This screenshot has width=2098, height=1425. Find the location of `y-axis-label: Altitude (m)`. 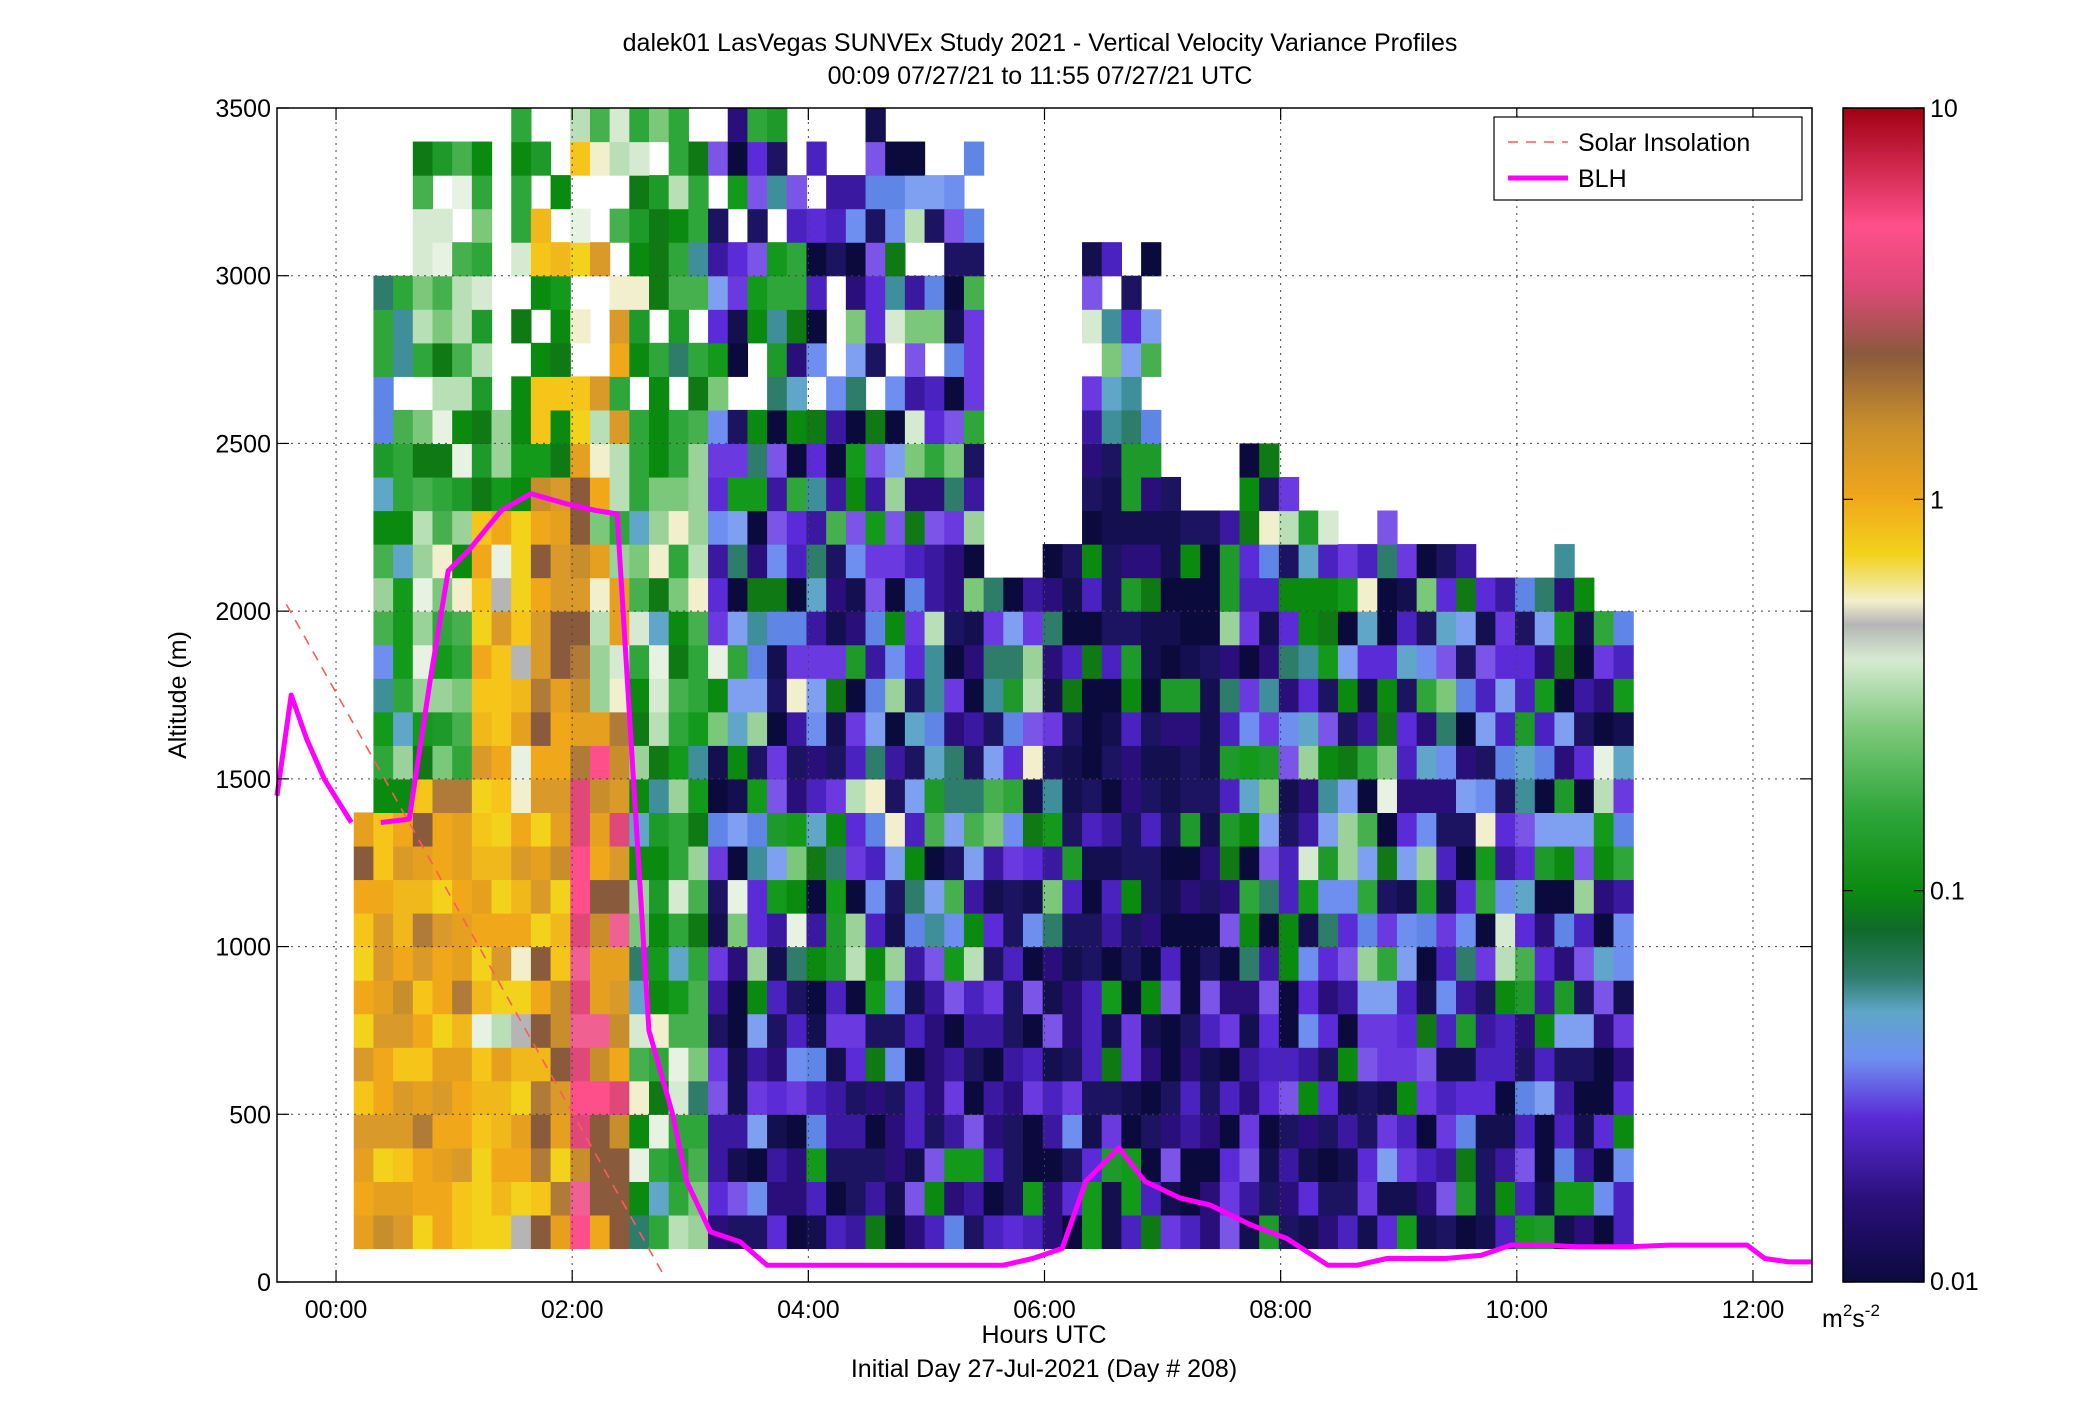

y-axis-label: Altitude (m) is located at coordinates (178, 695).